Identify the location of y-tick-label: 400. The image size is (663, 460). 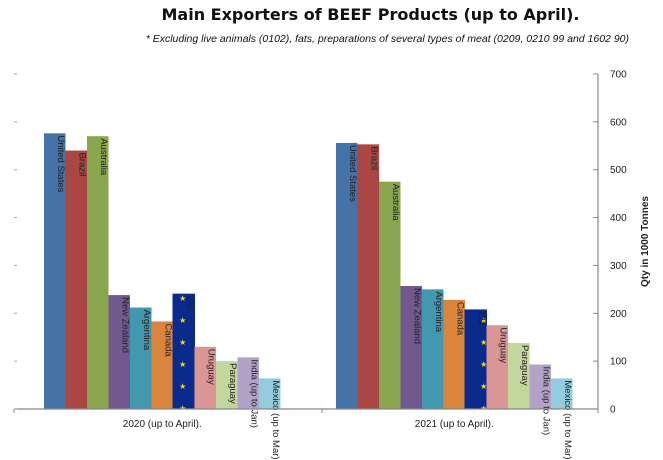
(618, 218).